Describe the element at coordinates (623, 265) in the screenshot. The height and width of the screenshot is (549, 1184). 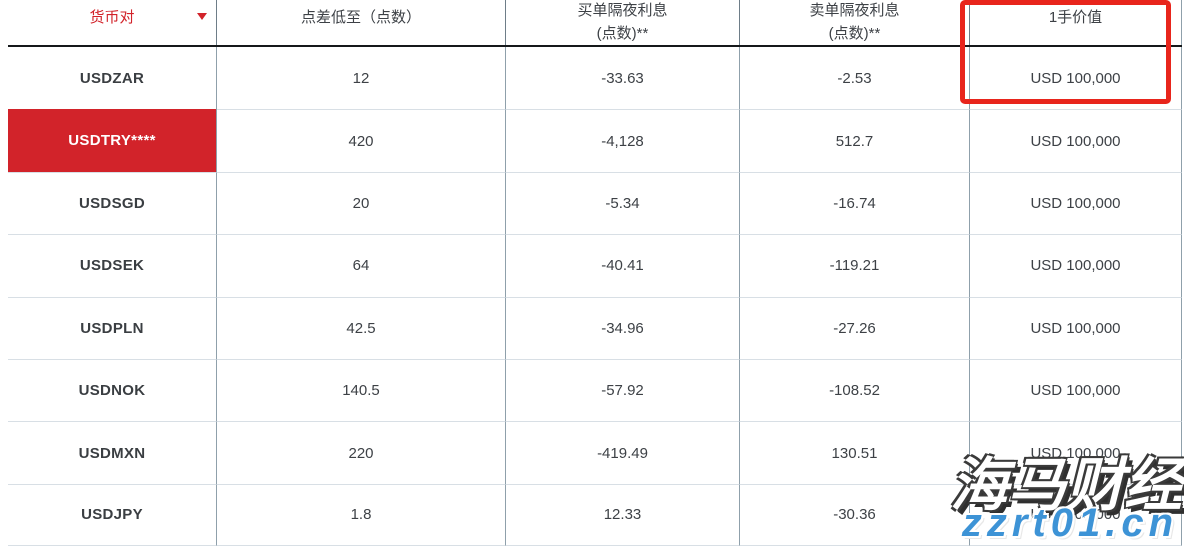
I see `cell-buy-overnight: -40.41` at that location.